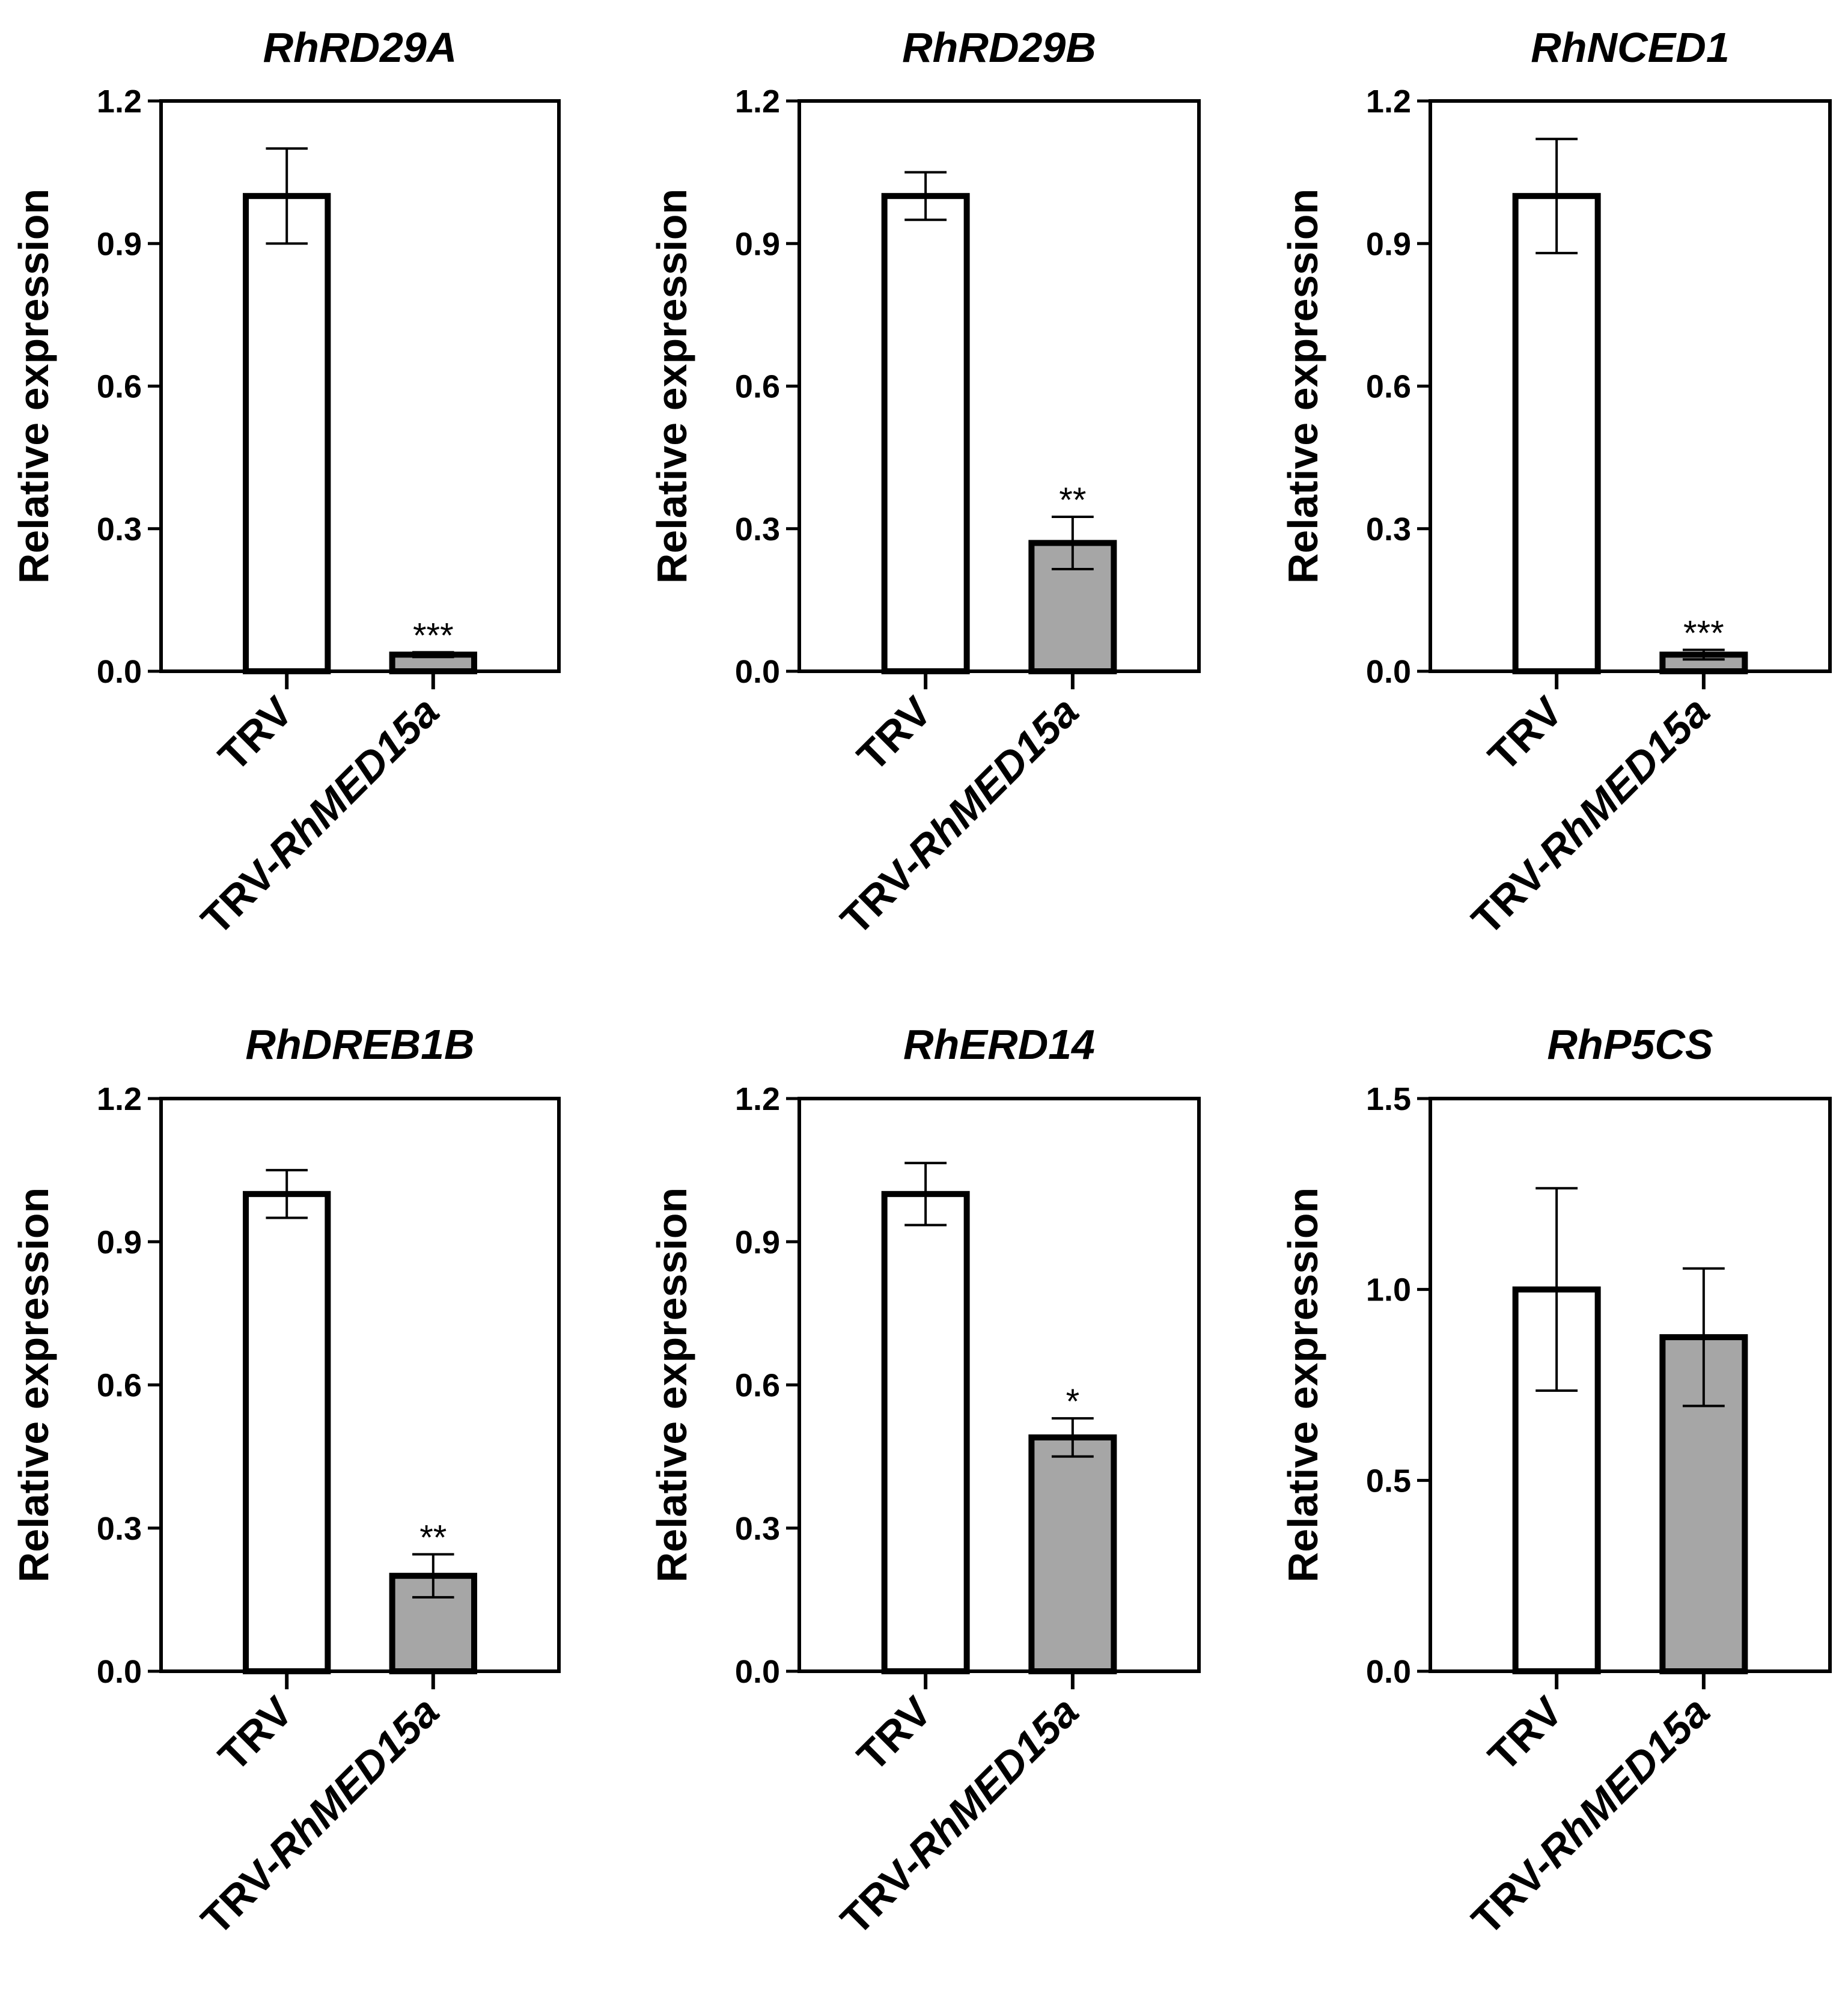 The height and width of the screenshot is (2003, 1848). I want to click on chart-title: RhP5CS, so click(1630, 1044).